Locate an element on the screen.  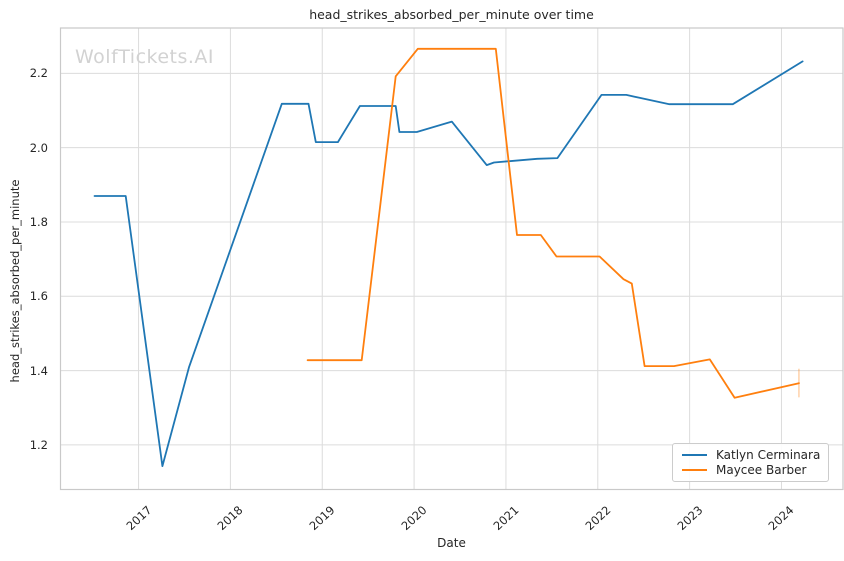
legend-item-maycee-barber: Maycee Barber is located at coordinates (751, 470).